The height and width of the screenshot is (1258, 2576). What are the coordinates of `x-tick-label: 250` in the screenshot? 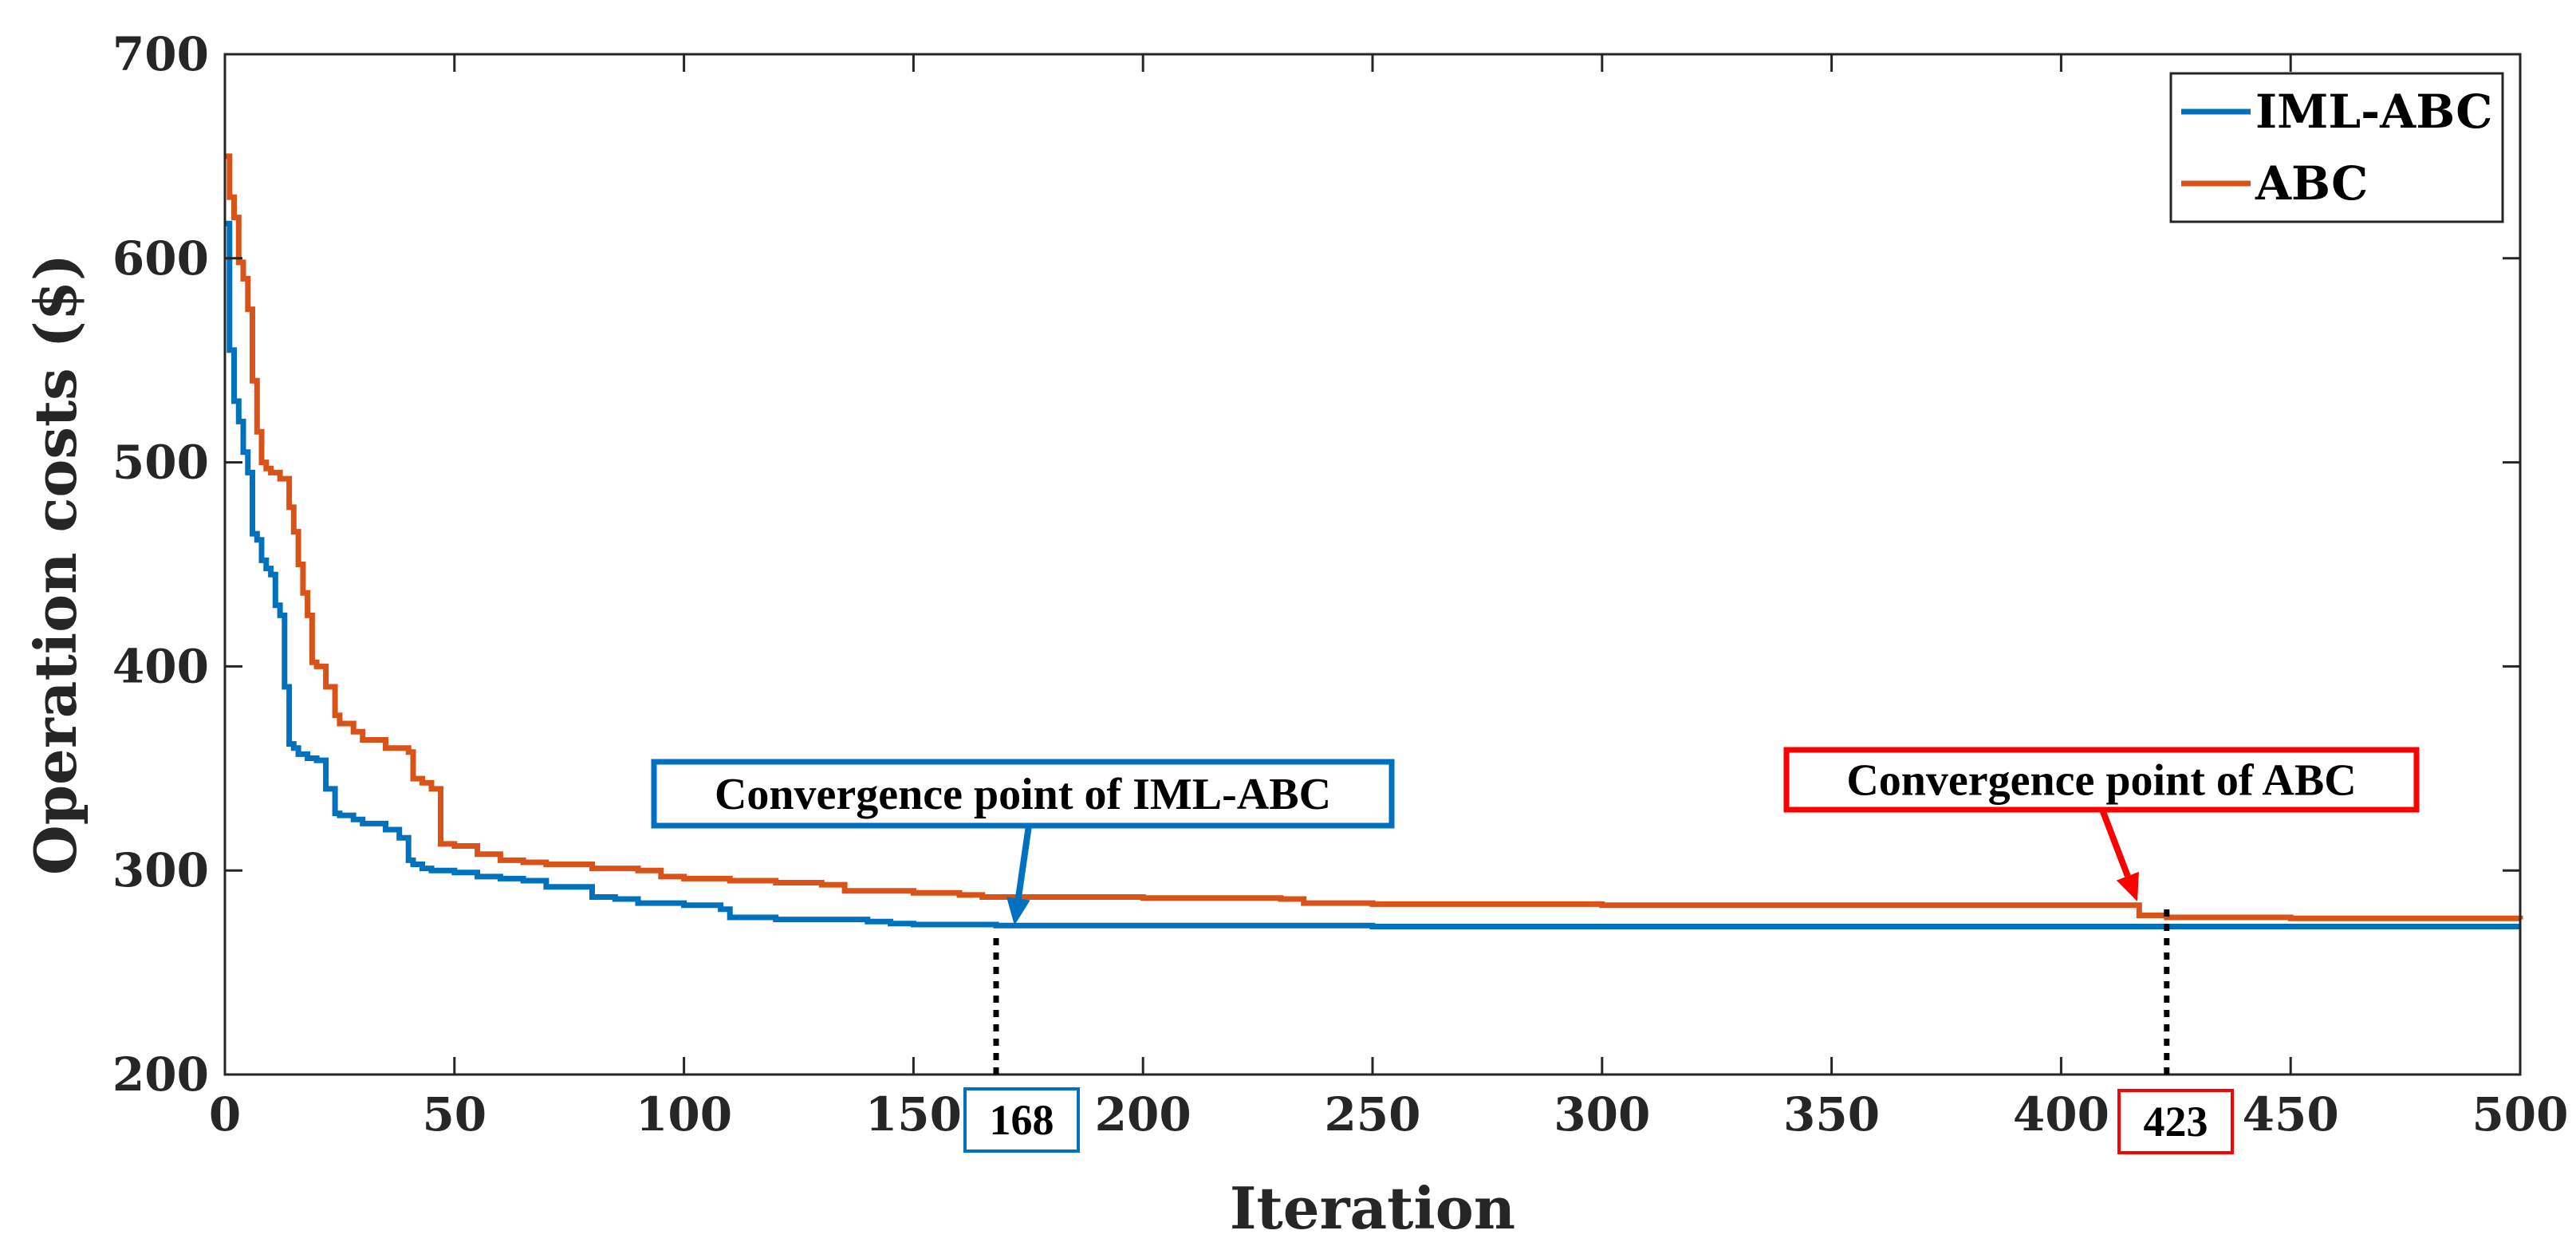 It's located at (1372, 1114).